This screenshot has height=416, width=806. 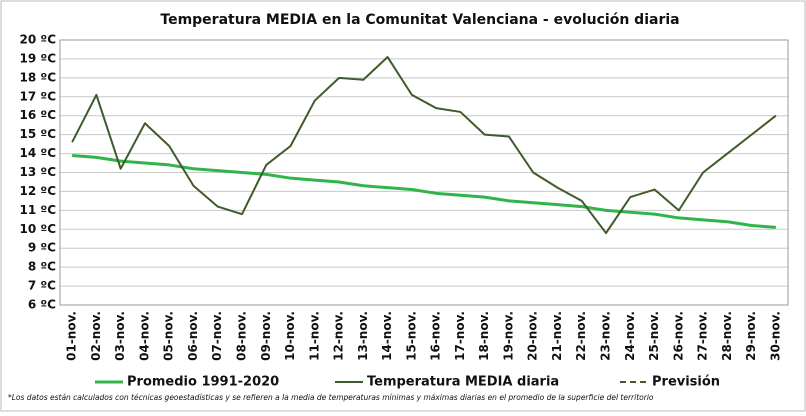 What do you see at coordinates (339, 336) in the screenshot?
I see `x-tick-label: 12-nov.` at bounding box center [339, 336].